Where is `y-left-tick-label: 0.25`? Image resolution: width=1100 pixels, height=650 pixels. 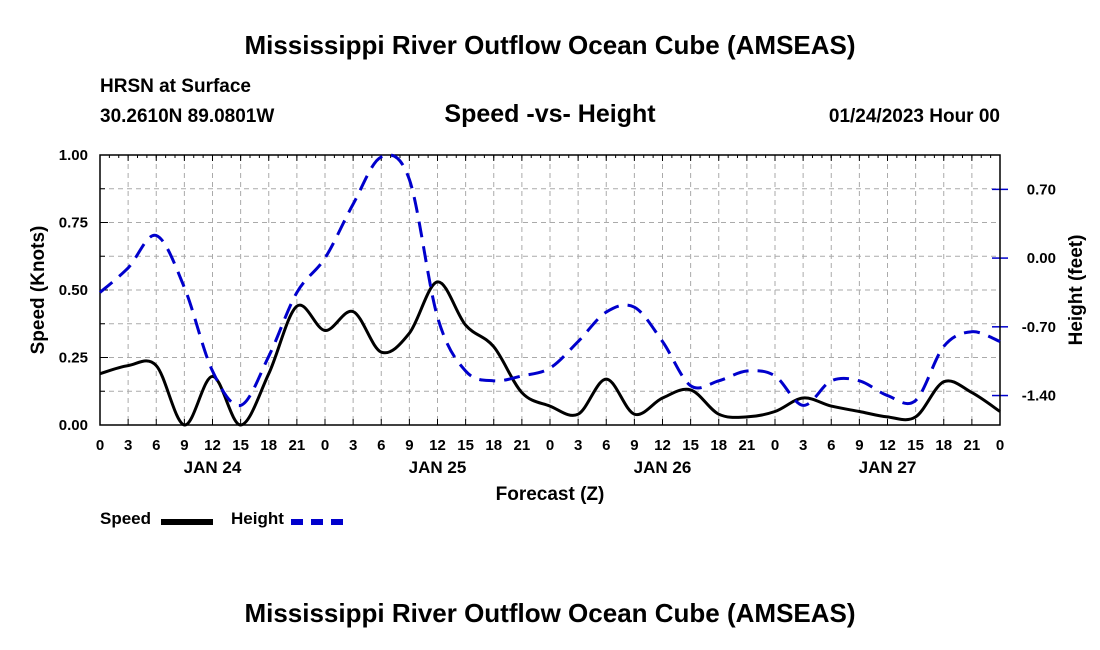
y-left-tick-label: 0.25 is located at coordinates (73, 358).